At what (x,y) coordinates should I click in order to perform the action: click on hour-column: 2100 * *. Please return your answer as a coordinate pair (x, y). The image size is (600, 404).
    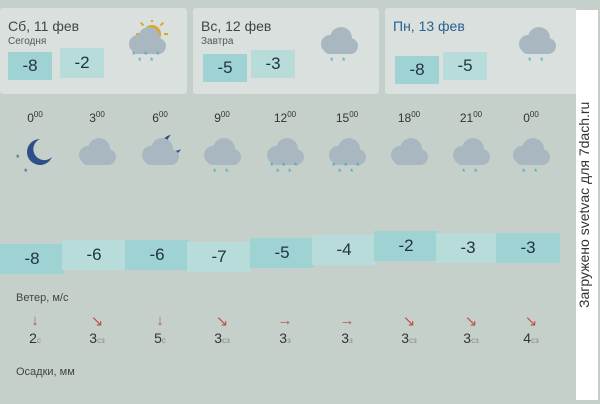
    Looking at the image, I should click on (471, 146).